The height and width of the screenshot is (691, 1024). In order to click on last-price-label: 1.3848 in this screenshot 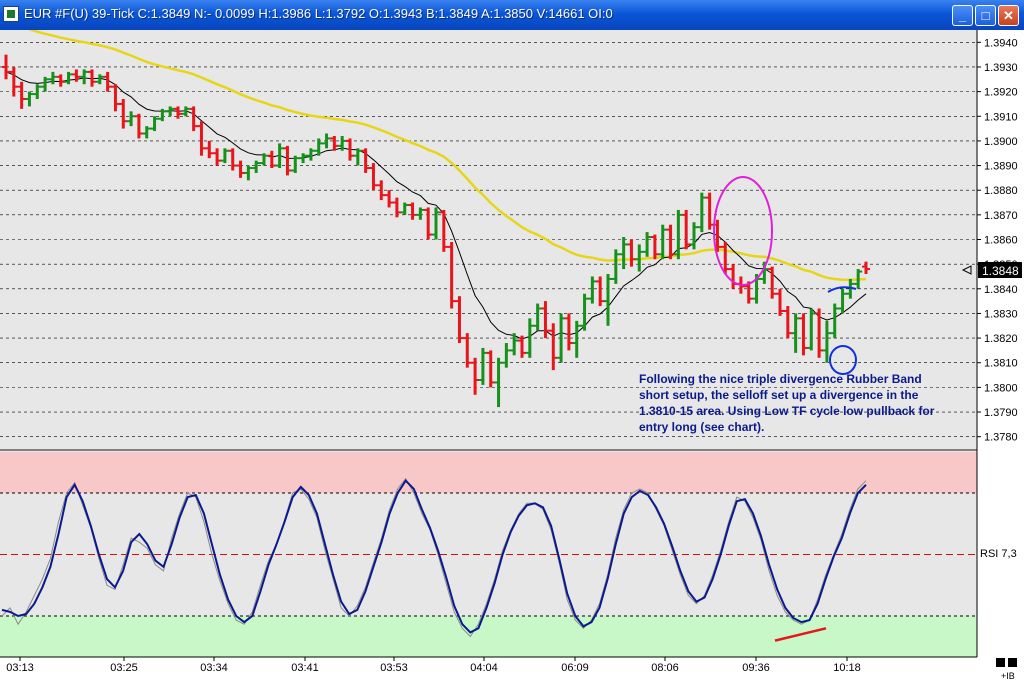, I will do `click(1000, 271)`.